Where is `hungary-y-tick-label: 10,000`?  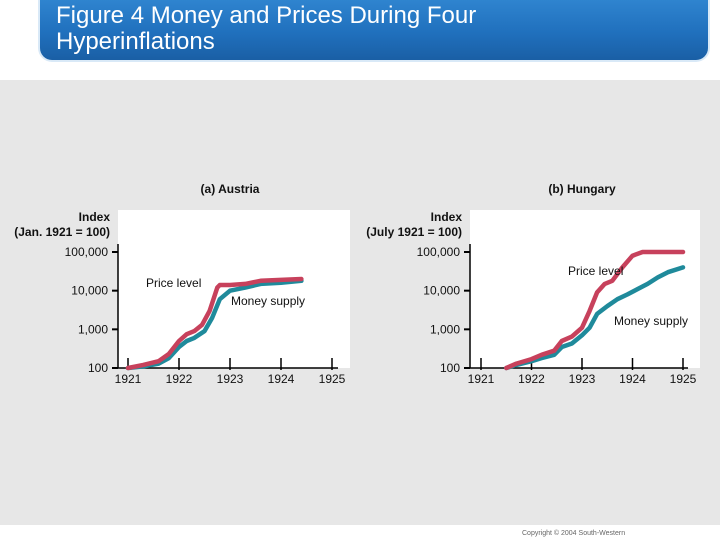
hungary-y-tick-label: 10,000 is located at coordinates (441, 291).